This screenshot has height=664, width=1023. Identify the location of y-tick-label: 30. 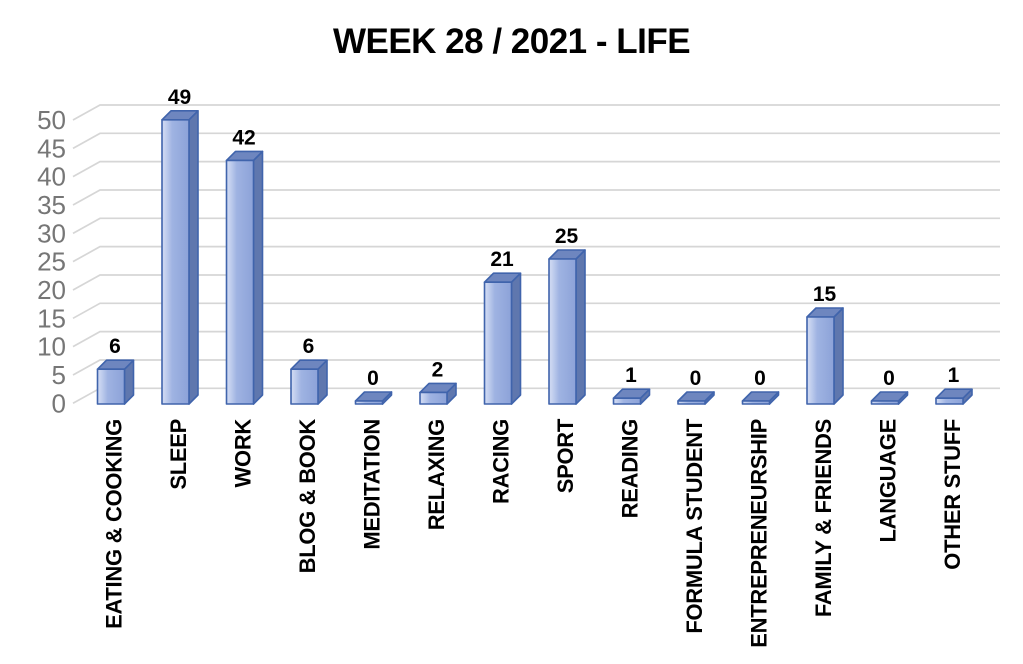
(51, 233).